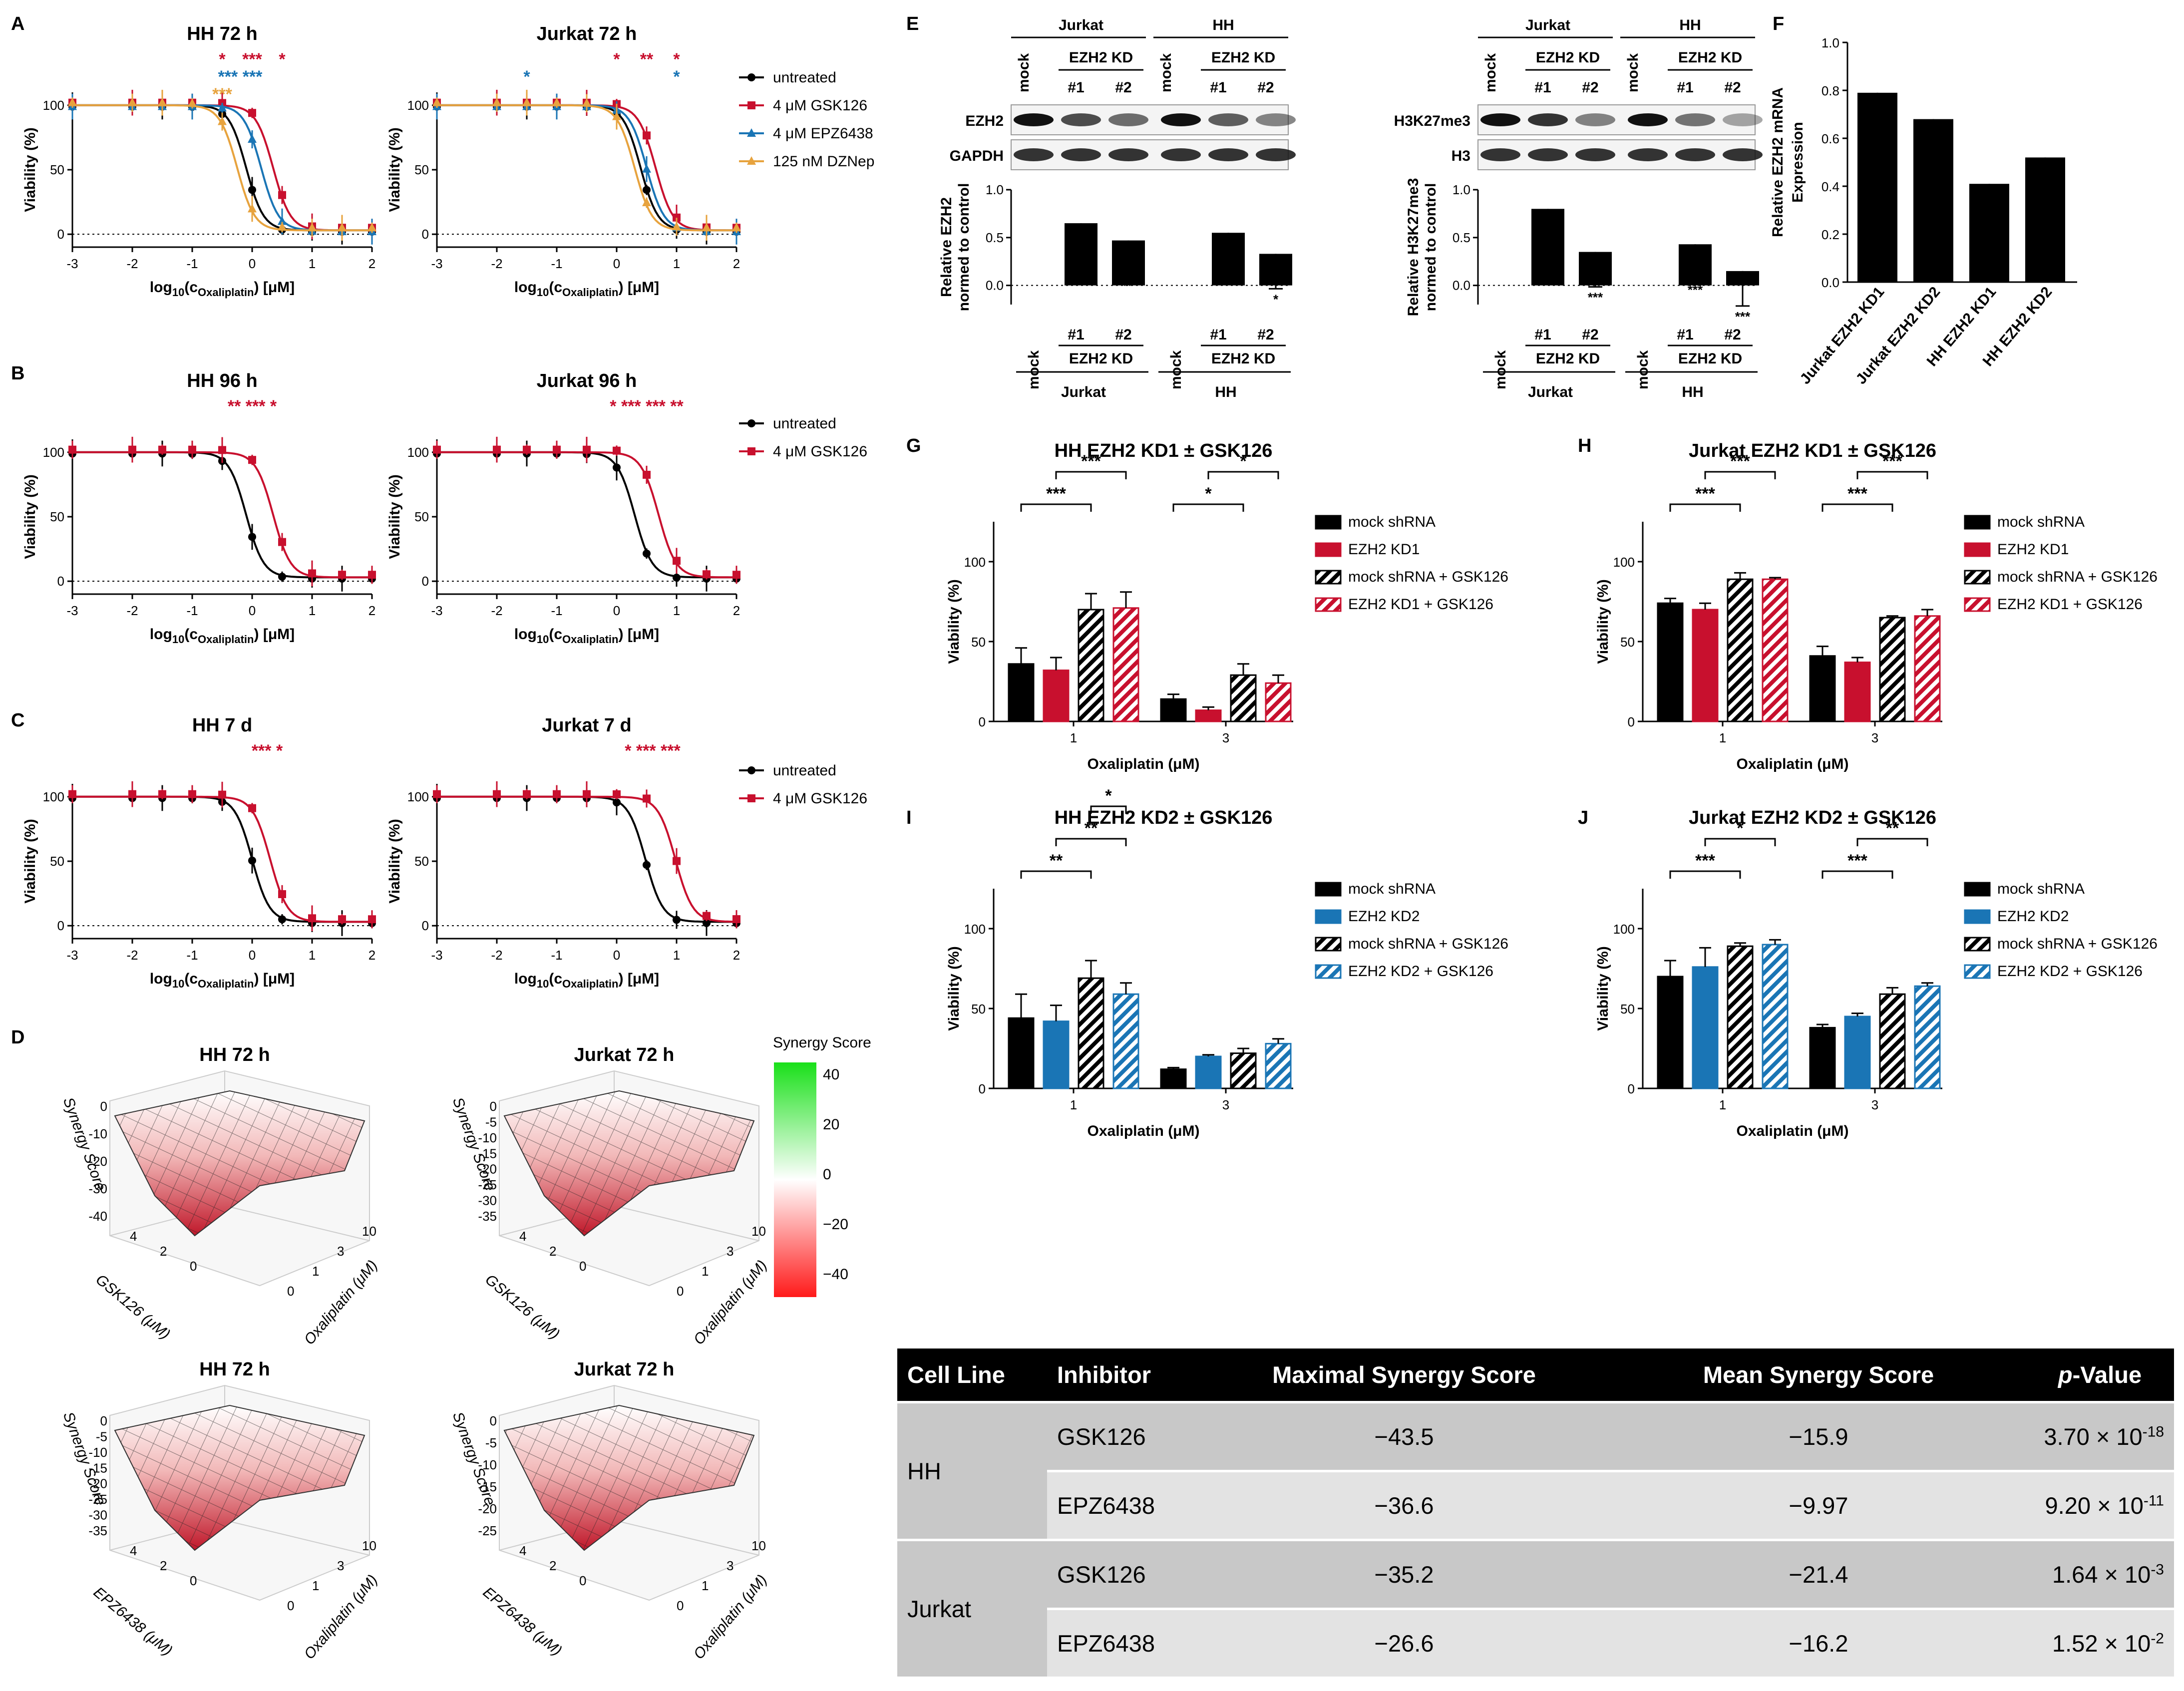 This screenshot has width=2184, height=1691. I want to click on panel-label-a: A, so click(17, 23).